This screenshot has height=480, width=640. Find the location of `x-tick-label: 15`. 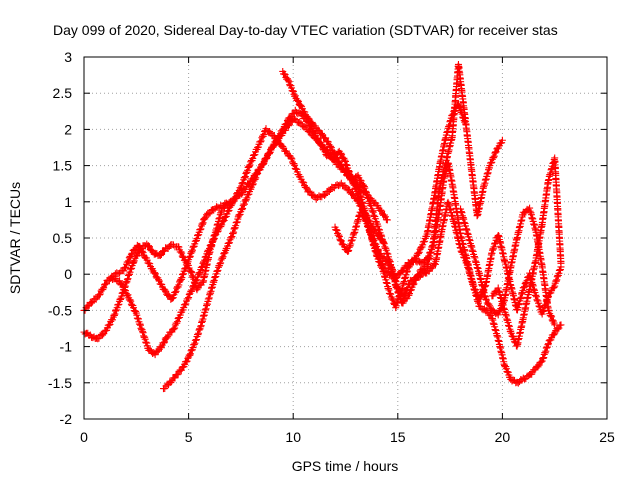

x-tick-label: 15 is located at coordinates (398, 437).